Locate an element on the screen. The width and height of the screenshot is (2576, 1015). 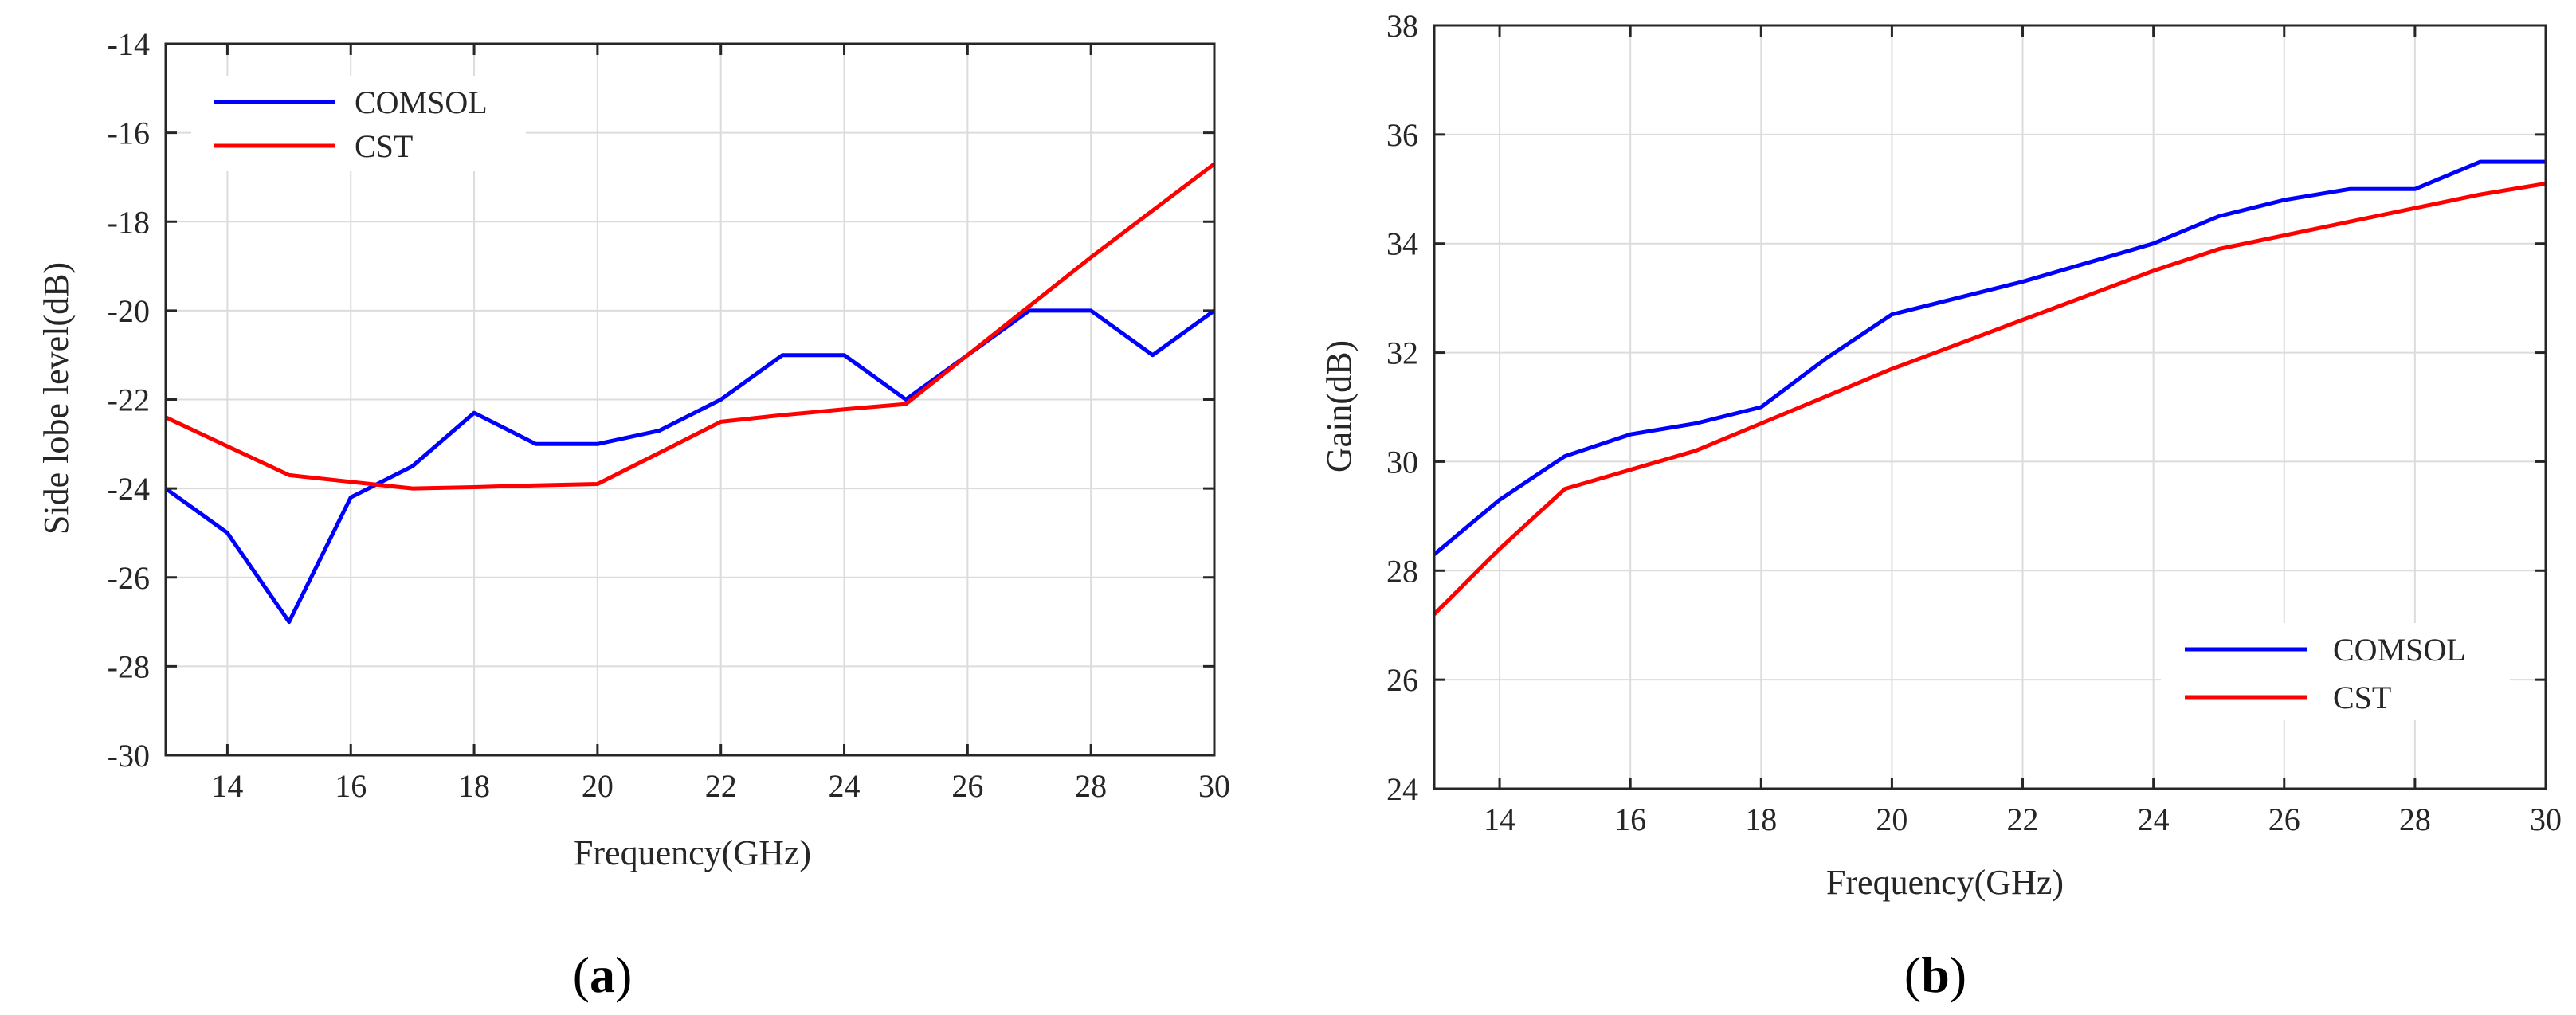
chart-a-x-tick-label: 26 is located at coordinates (967, 786).